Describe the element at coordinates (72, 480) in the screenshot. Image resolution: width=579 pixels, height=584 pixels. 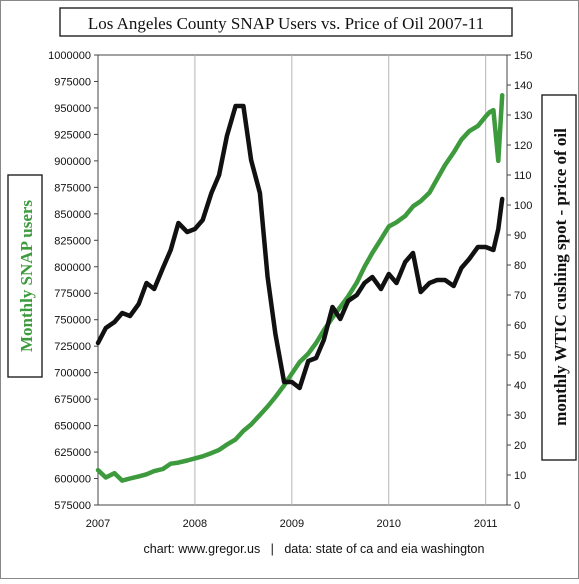
I see `left-tick-label: 600000` at that location.